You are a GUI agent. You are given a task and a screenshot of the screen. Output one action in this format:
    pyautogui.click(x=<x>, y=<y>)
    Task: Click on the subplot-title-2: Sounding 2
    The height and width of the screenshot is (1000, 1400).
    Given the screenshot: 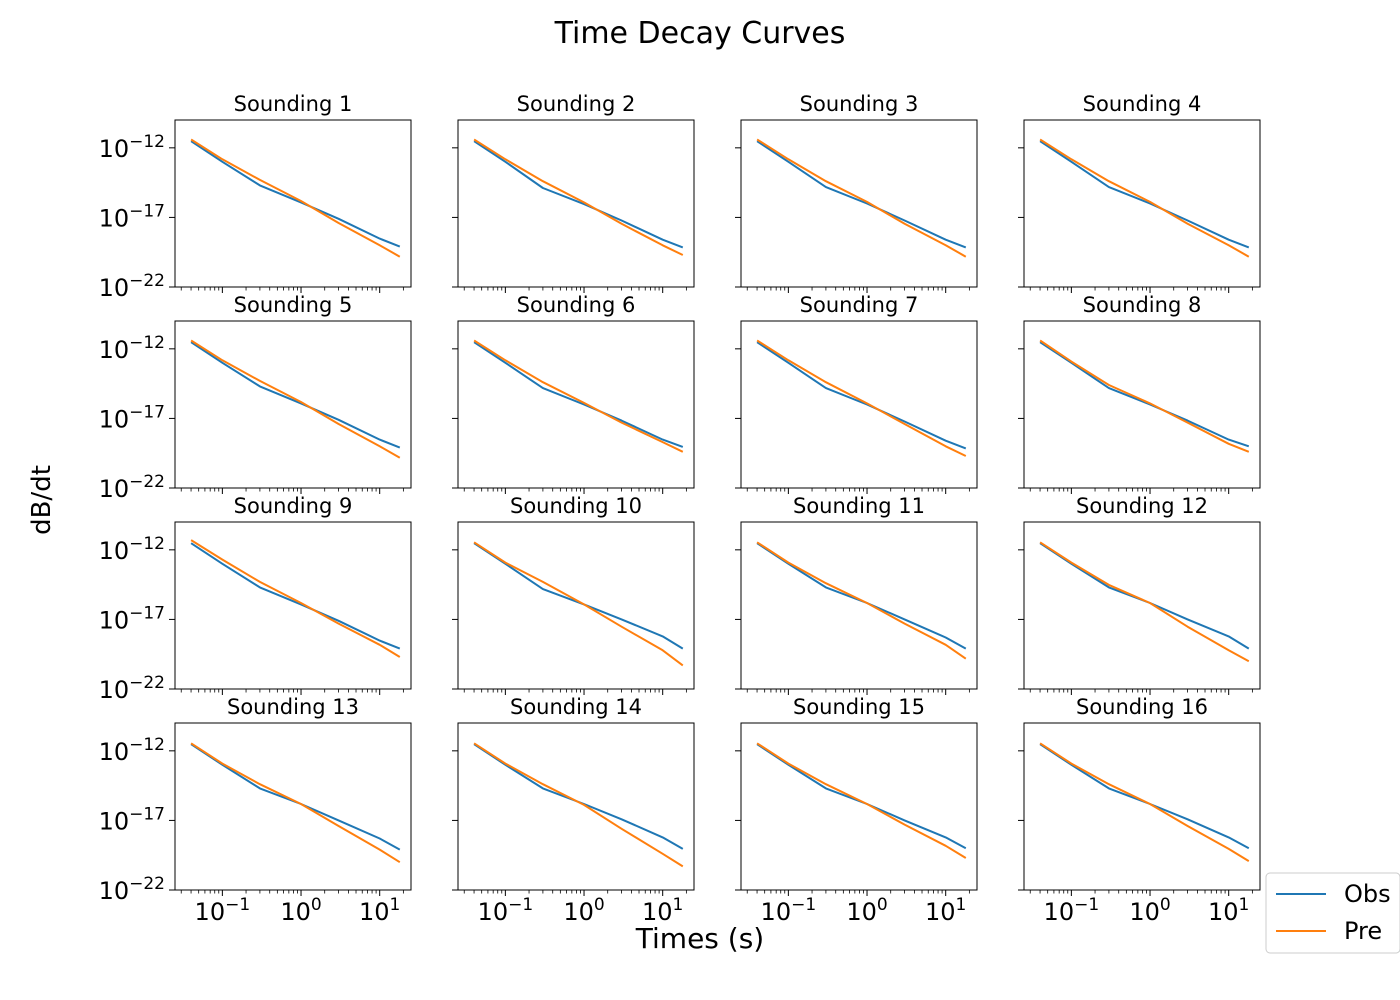 What is the action you would take?
    pyautogui.click(x=576, y=104)
    